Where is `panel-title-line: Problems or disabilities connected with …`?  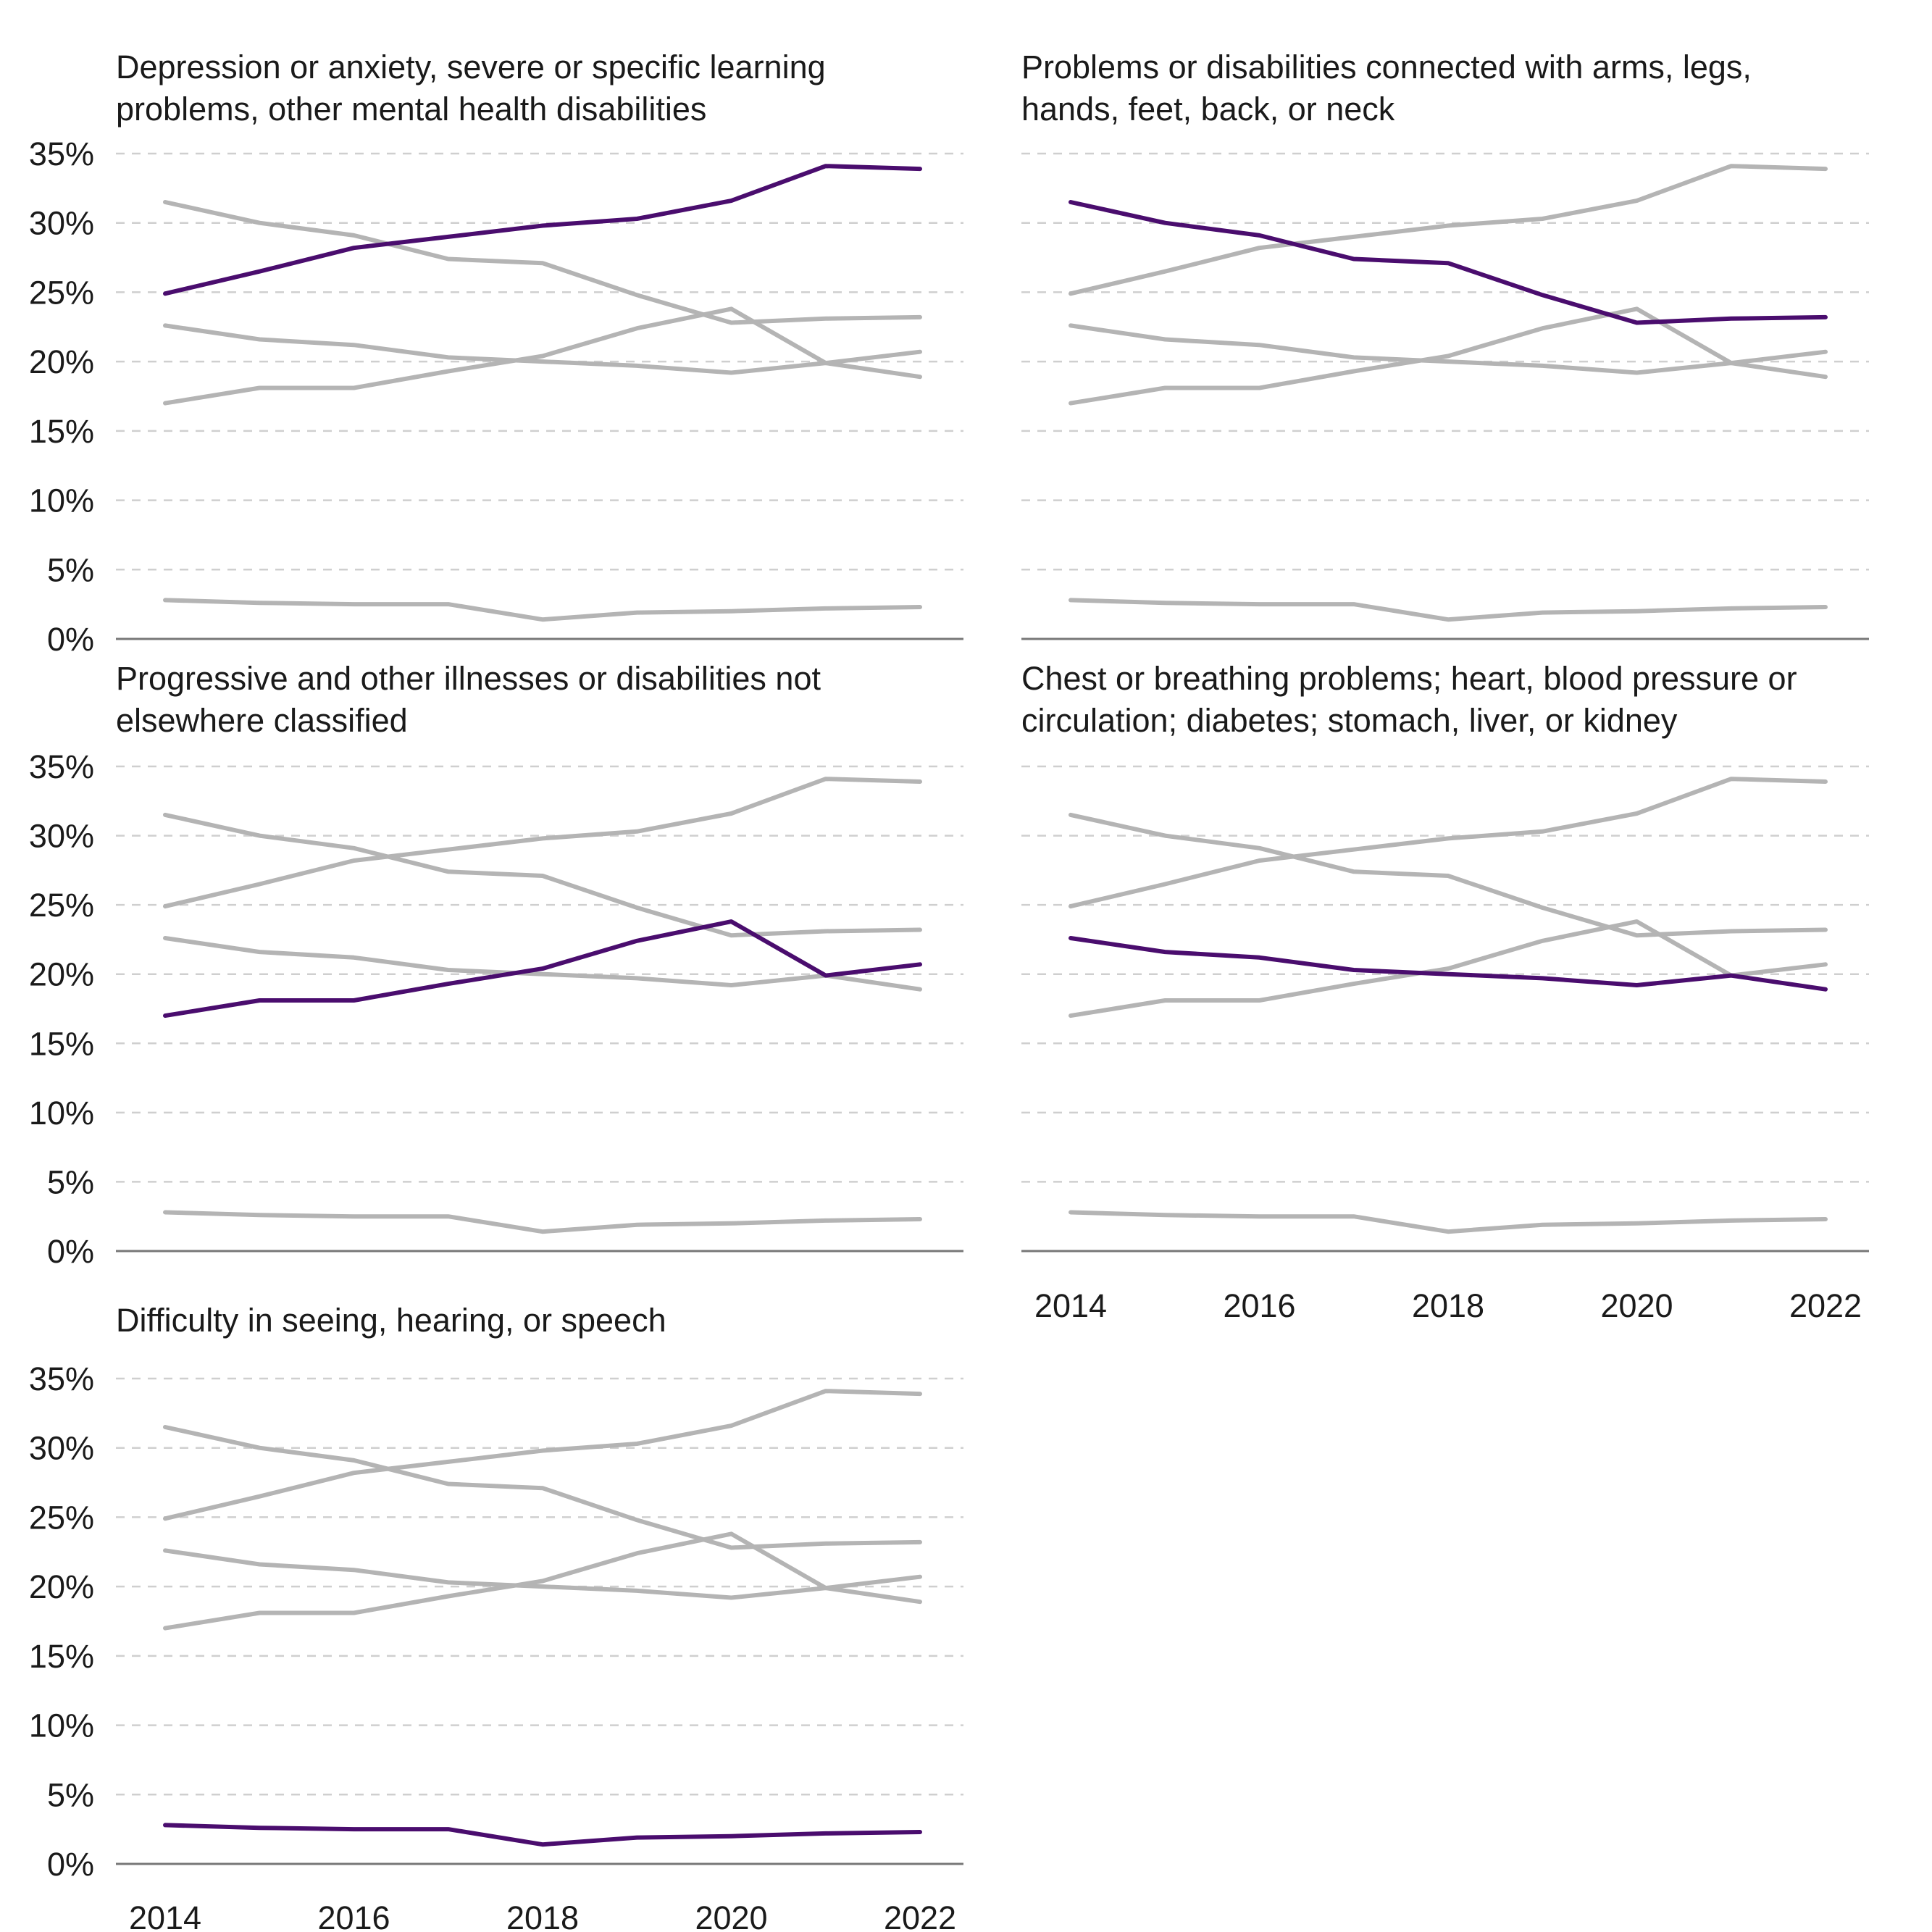 panel-title-line: Problems or disabilities connected with … is located at coordinates (1386, 67).